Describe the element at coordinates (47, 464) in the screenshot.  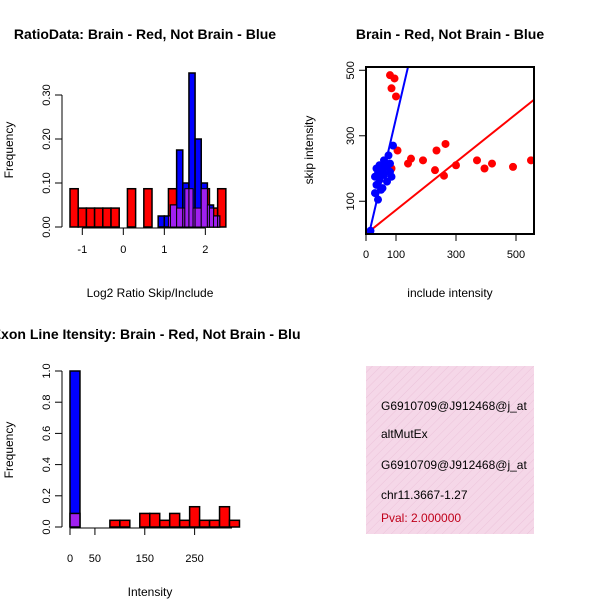
I see `intensity-y-tick-label-2: 0.4` at that location.